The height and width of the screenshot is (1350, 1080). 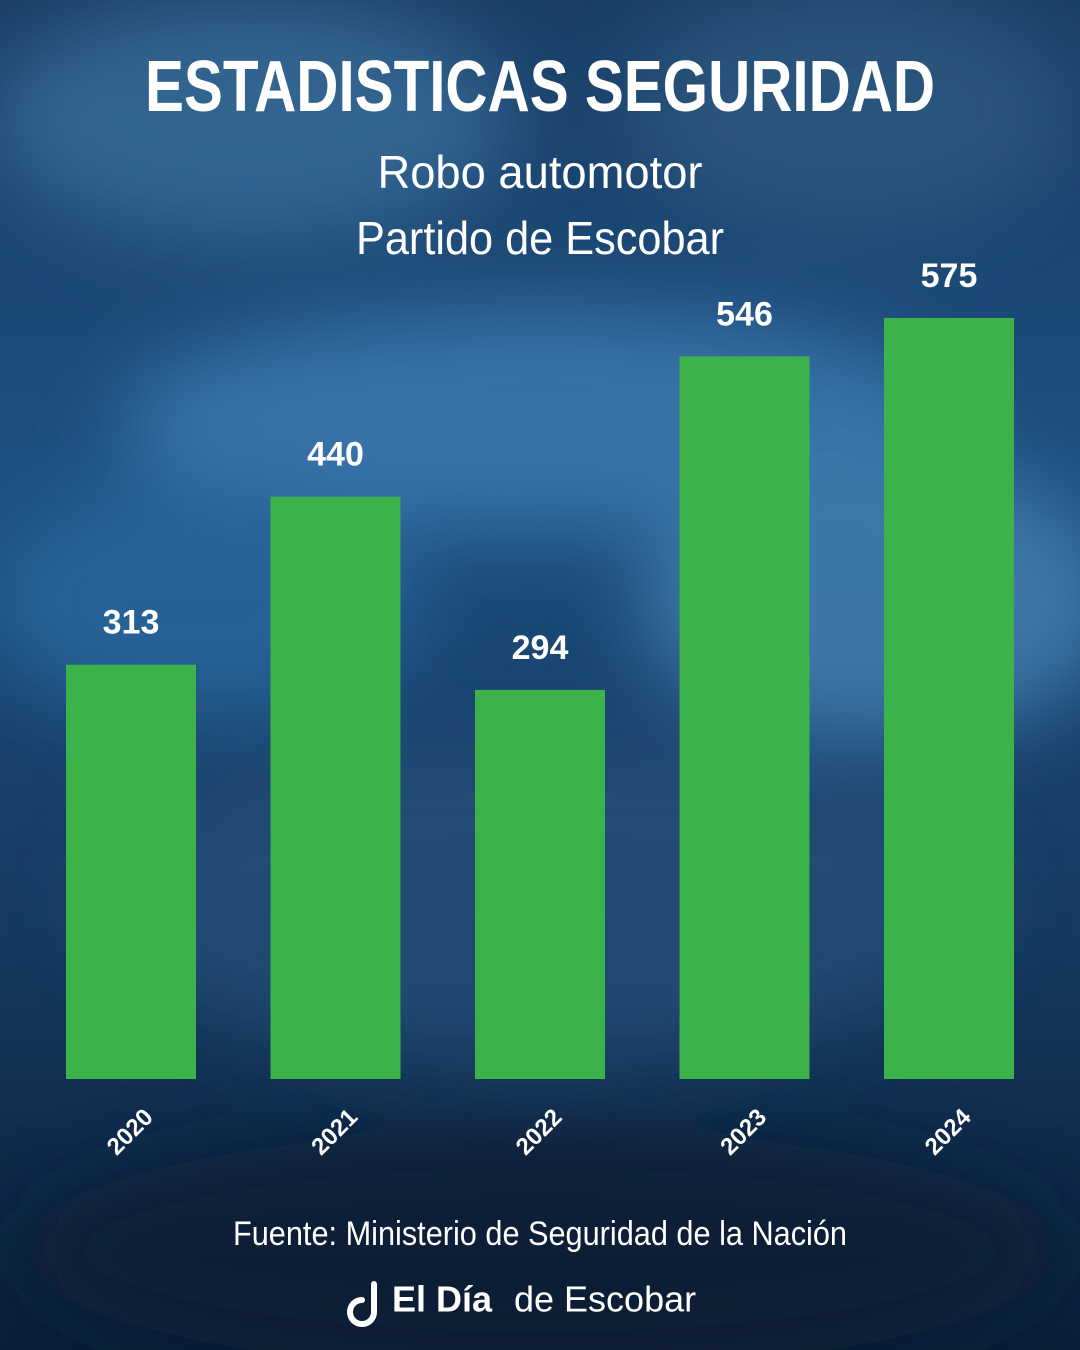 What do you see at coordinates (131, 623) in the screenshot?
I see `value-label: 313` at bounding box center [131, 623].